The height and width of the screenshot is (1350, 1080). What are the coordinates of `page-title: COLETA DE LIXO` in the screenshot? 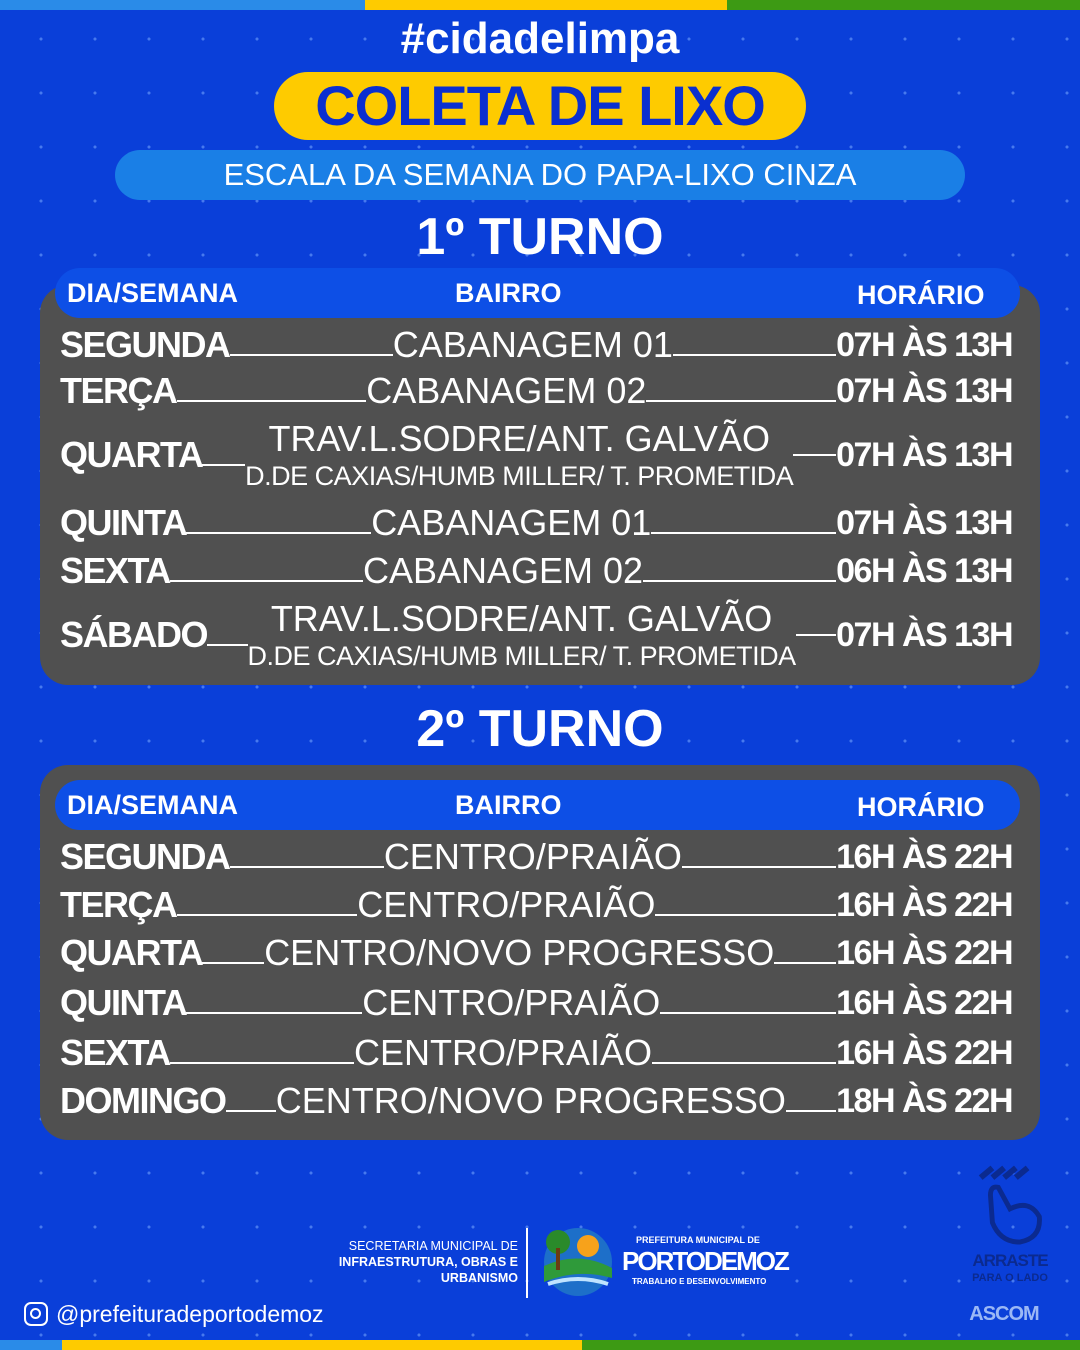 It's located at (540, 106).